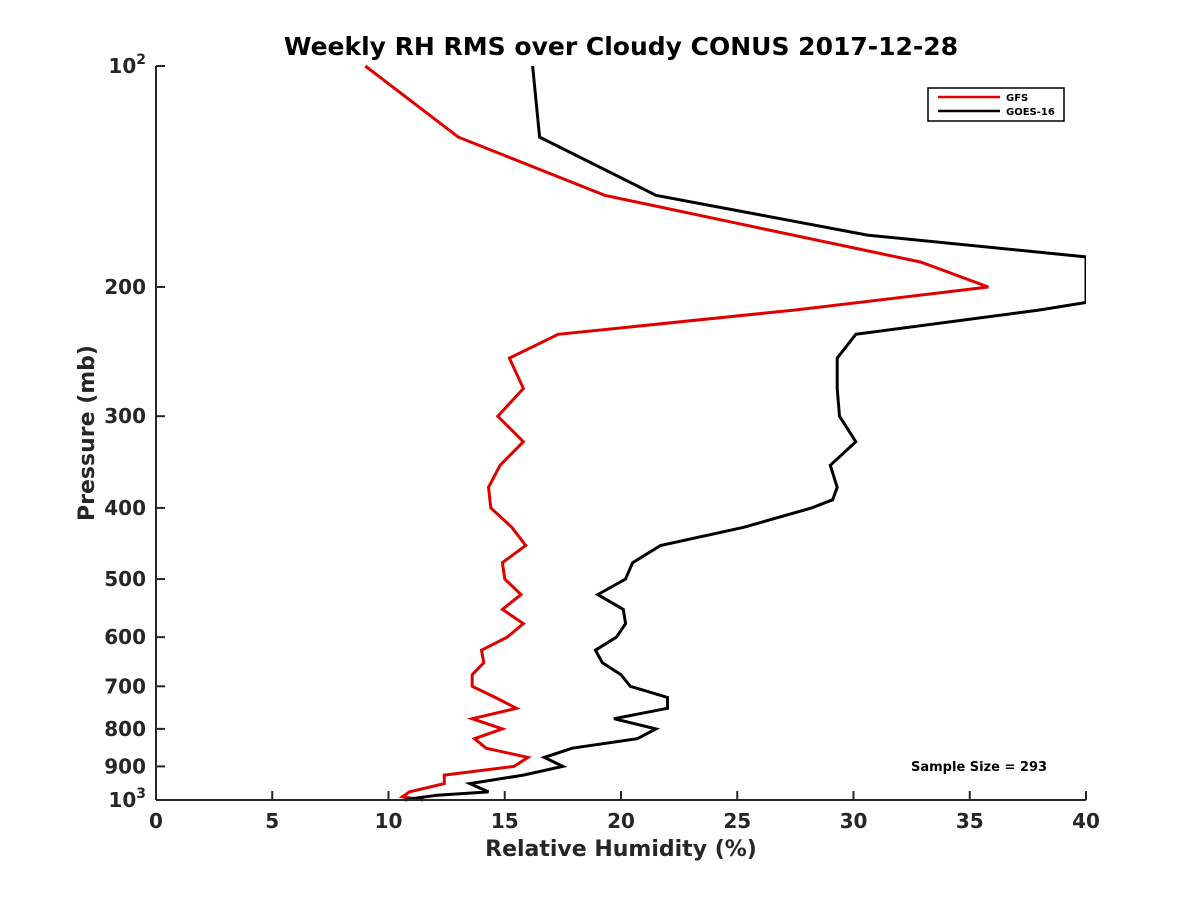 The height and width of the screenshot is (900, 1200). I want to click on legend-label-goes16: GOES-16, so click(1030, 112).